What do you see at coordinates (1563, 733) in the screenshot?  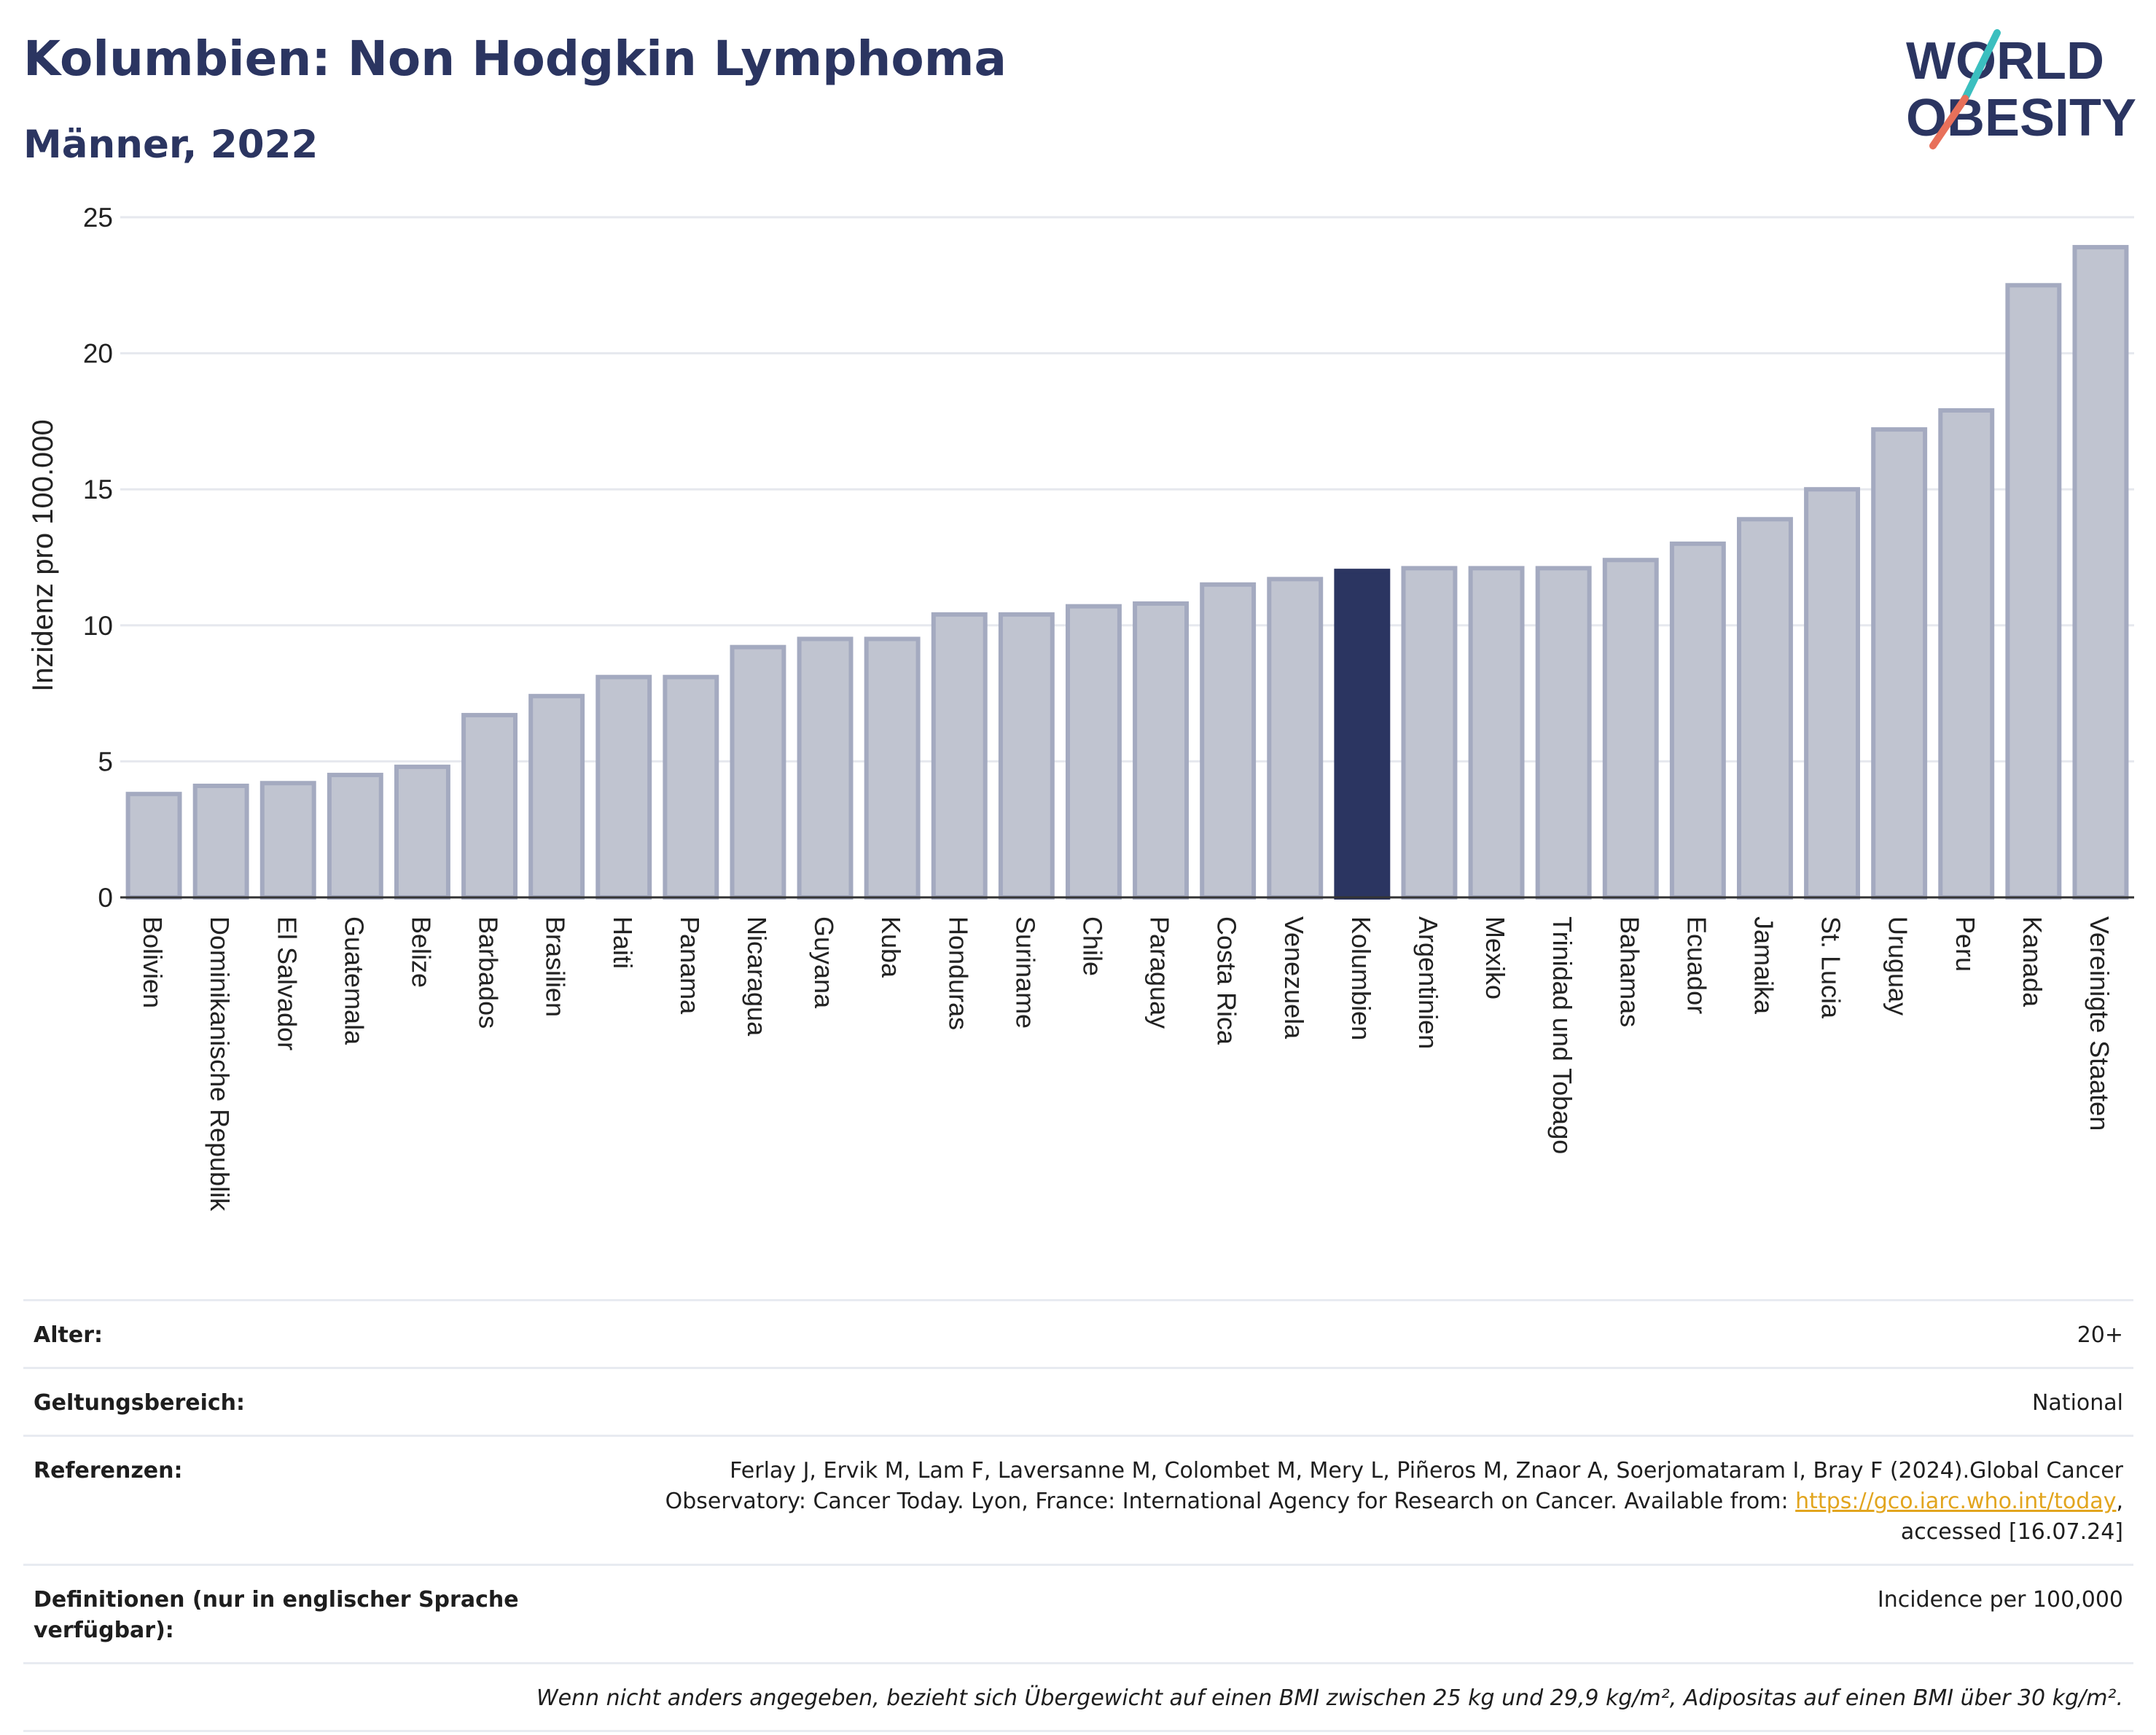 I see `bar-trinidad-und-tobago` at bounding box center [1563, 733].